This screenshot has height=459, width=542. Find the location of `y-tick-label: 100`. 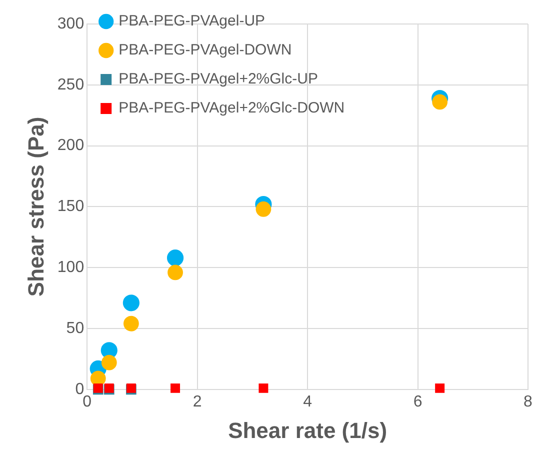

y-tick-label: 100 is located at coordinates (70, 267).